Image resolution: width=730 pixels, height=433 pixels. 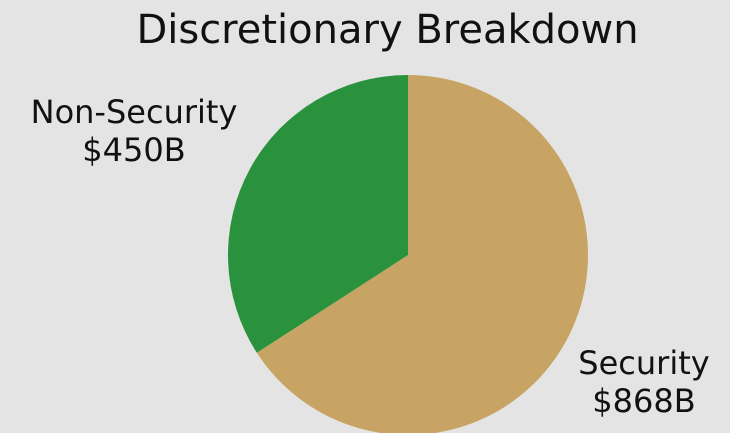 What do you see at coordinates (644, 363) in the screenshot?
I see `pie-label-name-security: Security` at bounding box center [644, 363].